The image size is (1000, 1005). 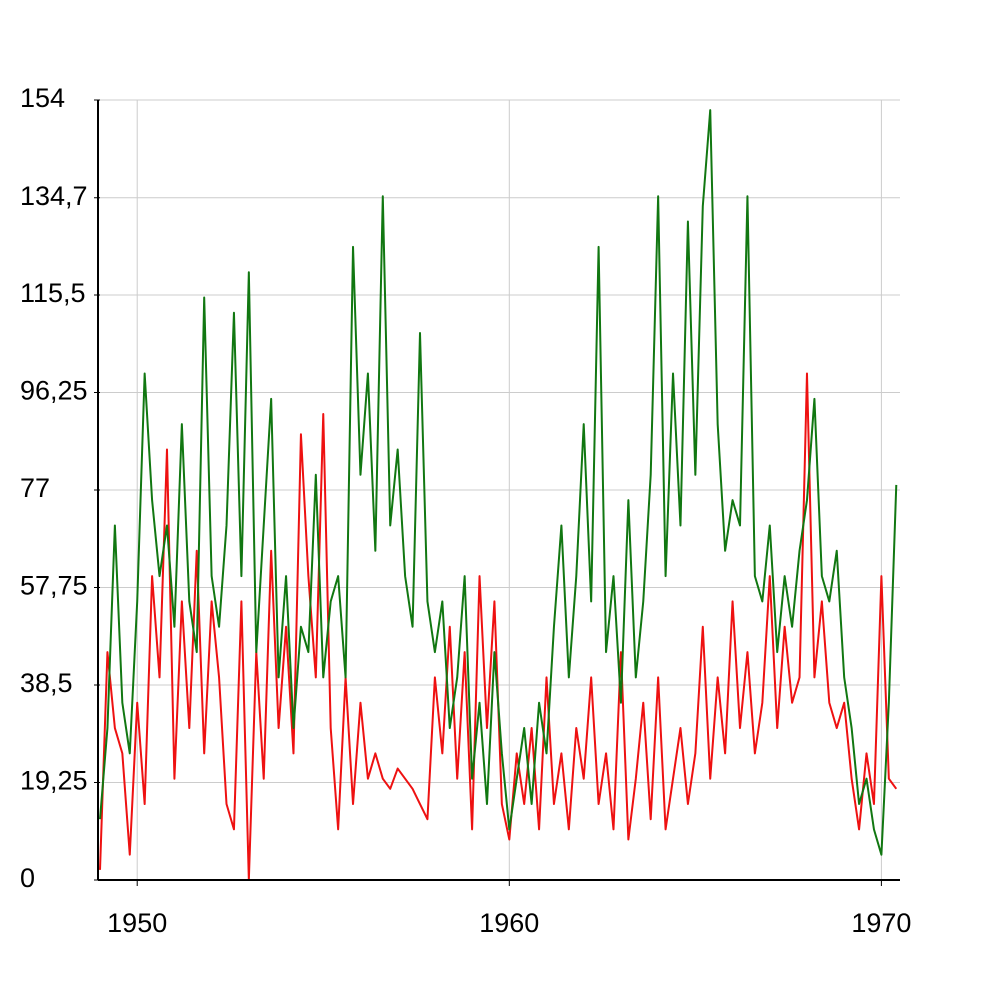 I want to click on x-tick-label: 1950, so click(x=137, y=923).